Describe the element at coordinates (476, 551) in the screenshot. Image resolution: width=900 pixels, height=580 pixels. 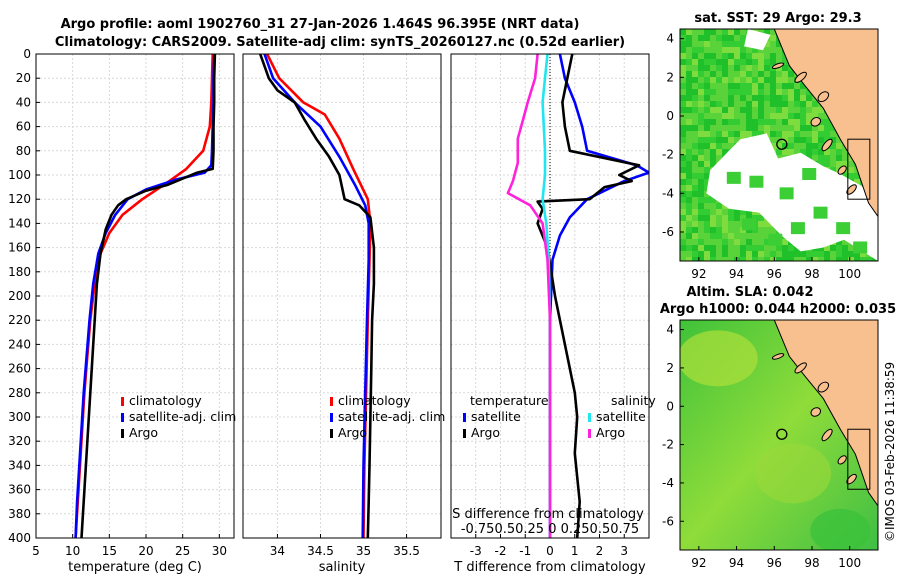
I see `x-tick-label: -3` at that location.